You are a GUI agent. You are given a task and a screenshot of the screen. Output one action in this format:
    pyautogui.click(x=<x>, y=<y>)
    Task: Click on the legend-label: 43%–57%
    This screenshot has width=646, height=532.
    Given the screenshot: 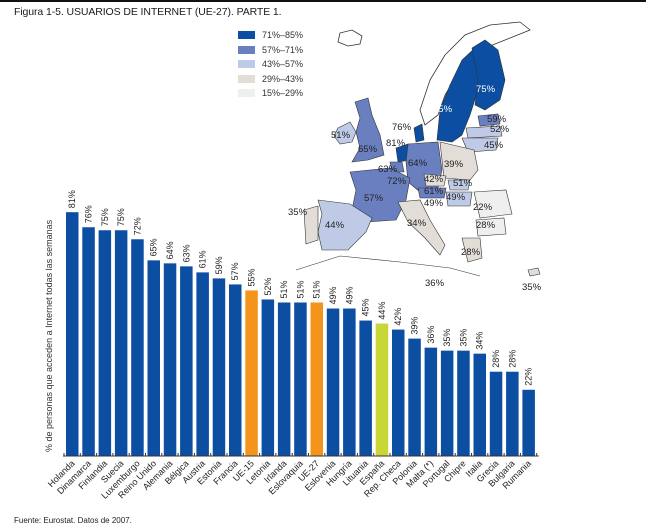 What is the action you would take?
    pyautogui.click(x=283, y=64)
    